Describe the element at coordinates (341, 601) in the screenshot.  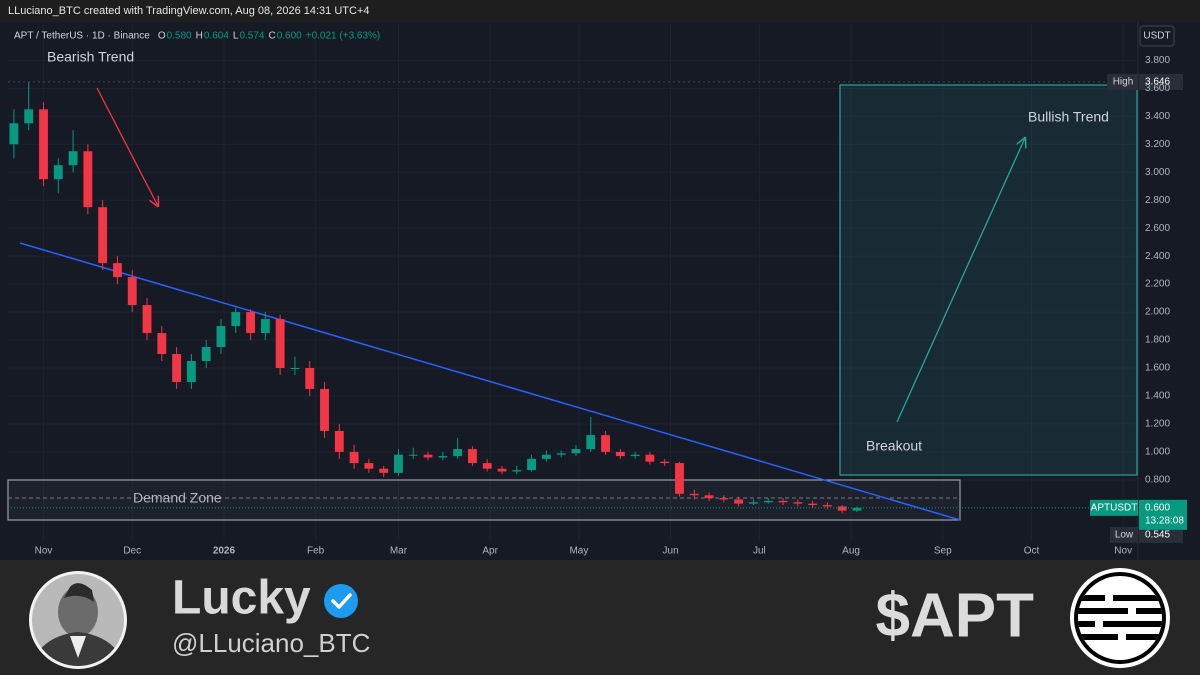
I see `verified-badge` at that location.